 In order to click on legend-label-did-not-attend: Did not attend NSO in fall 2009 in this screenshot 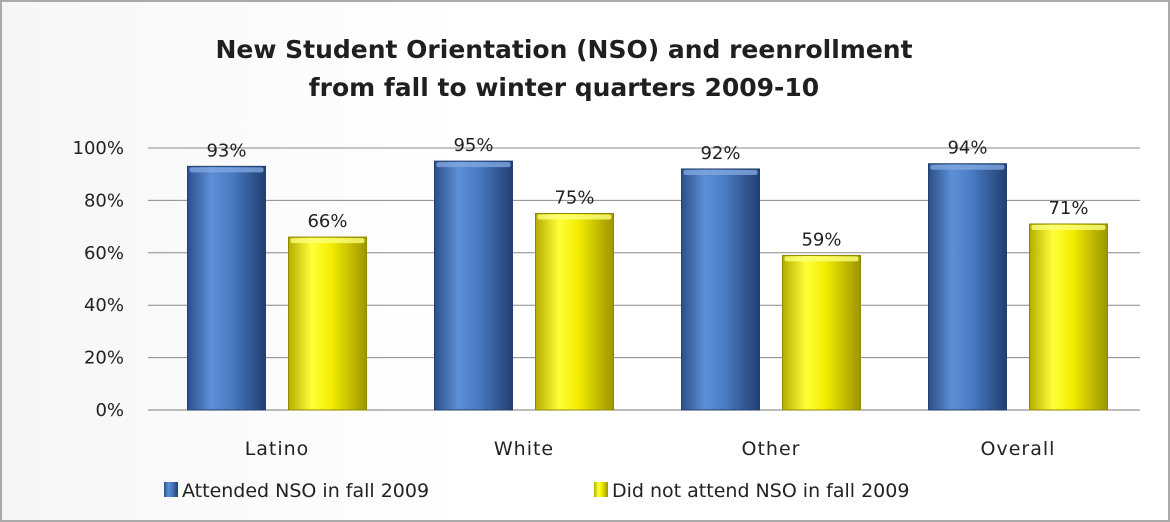, I will do `click(760, 491)`.